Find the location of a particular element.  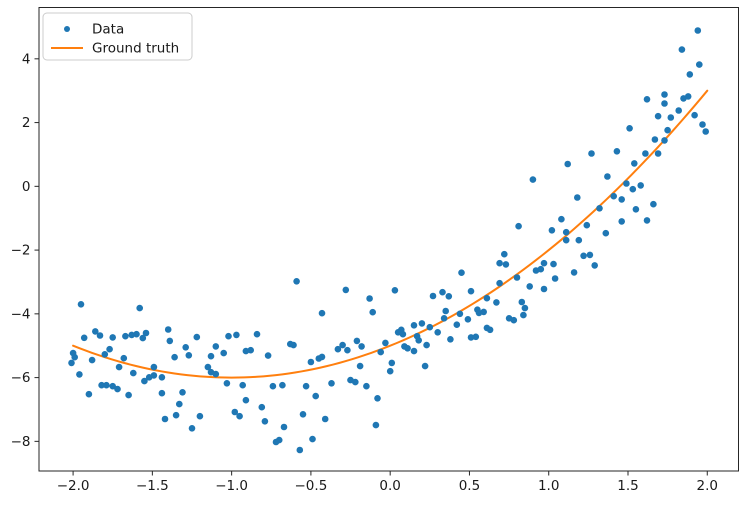

x-axis-tick-label: 0.0 is located at coordinates (389, 486).